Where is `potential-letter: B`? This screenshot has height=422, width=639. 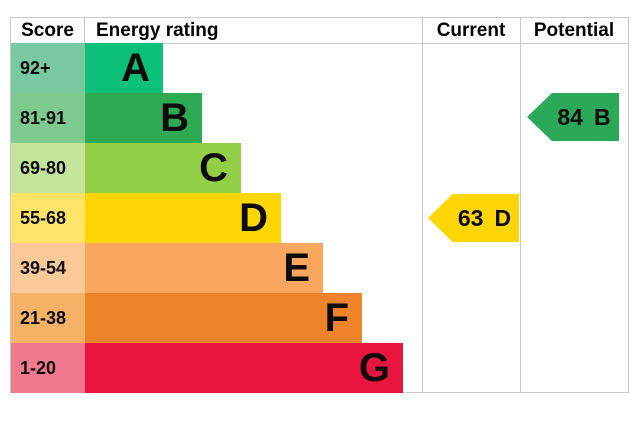 potential-letter: B is located at coordinates (602, 116).